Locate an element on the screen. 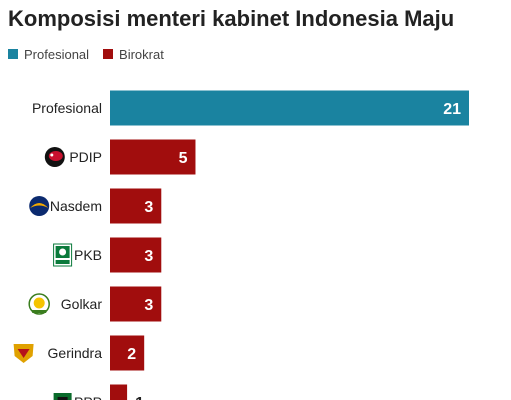  value-label-nasdem: 3 is located at coordinates (148, 207).